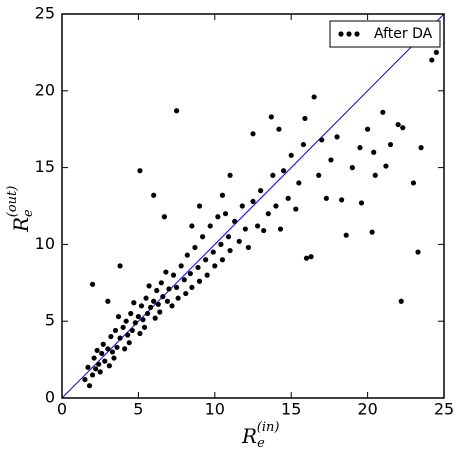 The height and width of the screenshot is (455, 463). I want to click on y-tick-label: 15, so click(45, 166).